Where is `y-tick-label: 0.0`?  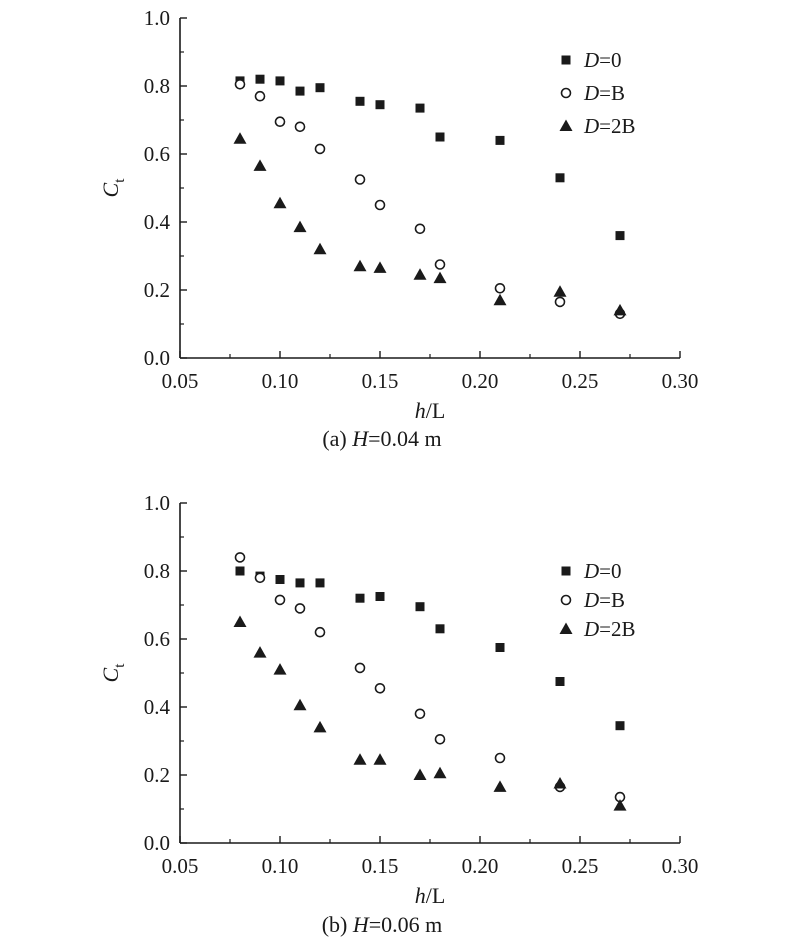
y-tick-label: 0.0 is located at coordinates (157, 358).